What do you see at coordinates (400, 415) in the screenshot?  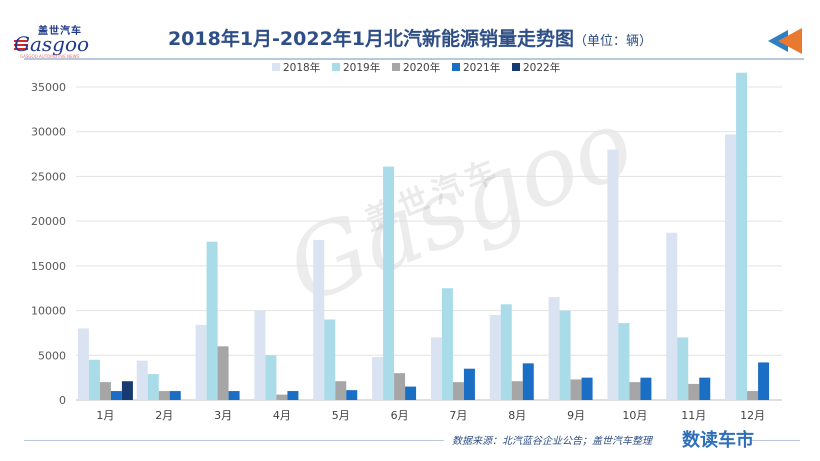 I see `x-tick-label: 6月` at bounding box center [400, 415].